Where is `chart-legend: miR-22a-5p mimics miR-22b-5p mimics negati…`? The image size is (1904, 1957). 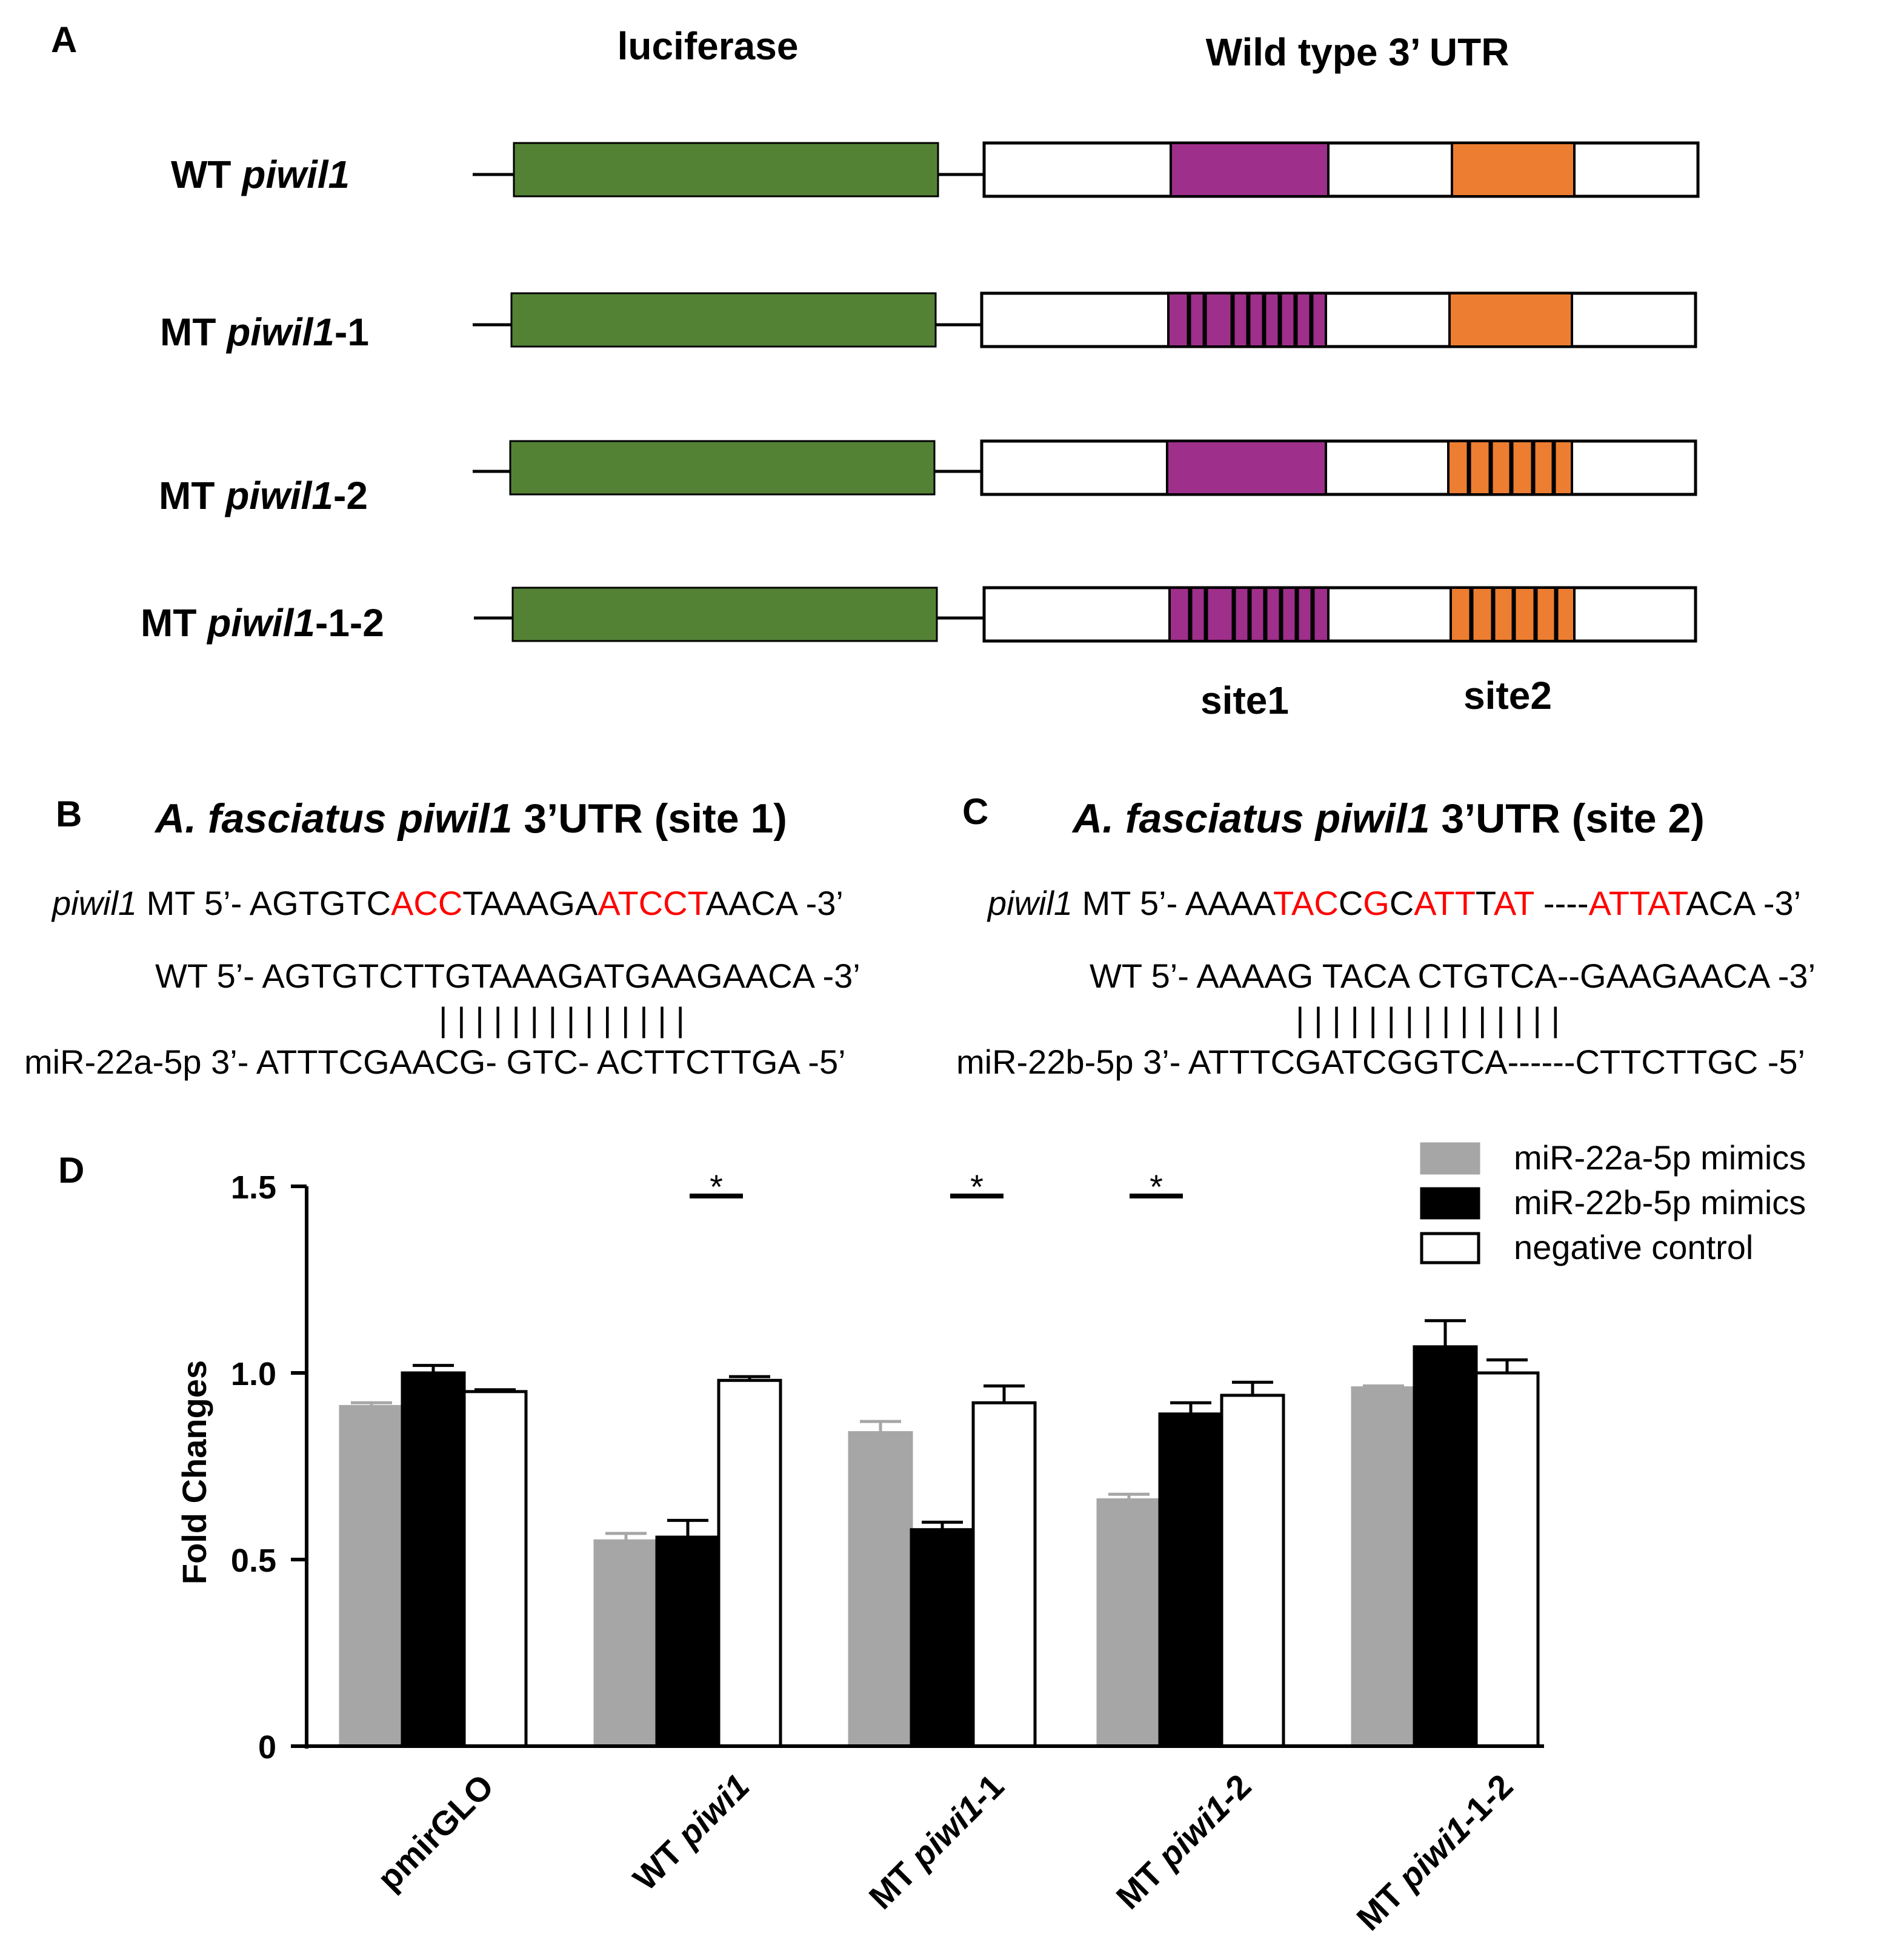
chart-legend: miR-22a-5p mimics miR-22b-5p mimics negati… is located at coordinates (1613, 1202).